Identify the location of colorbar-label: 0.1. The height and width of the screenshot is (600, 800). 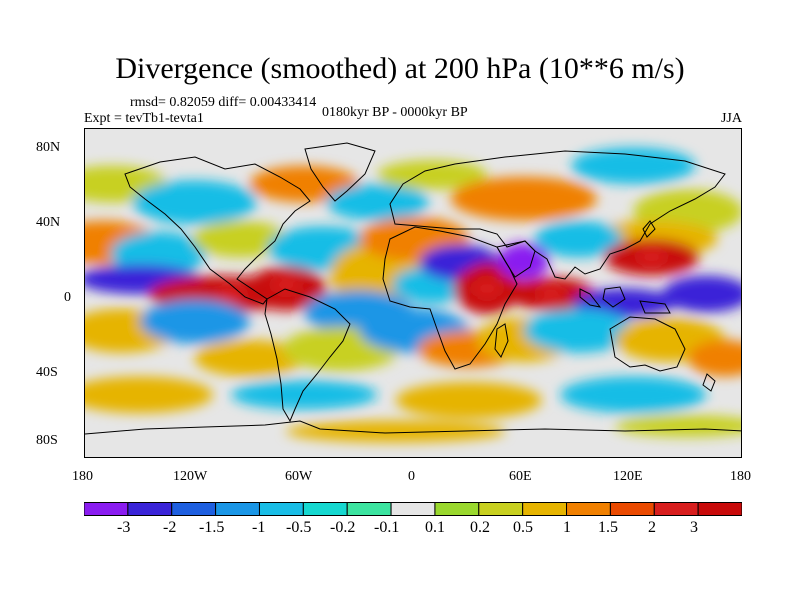
(435, 527).